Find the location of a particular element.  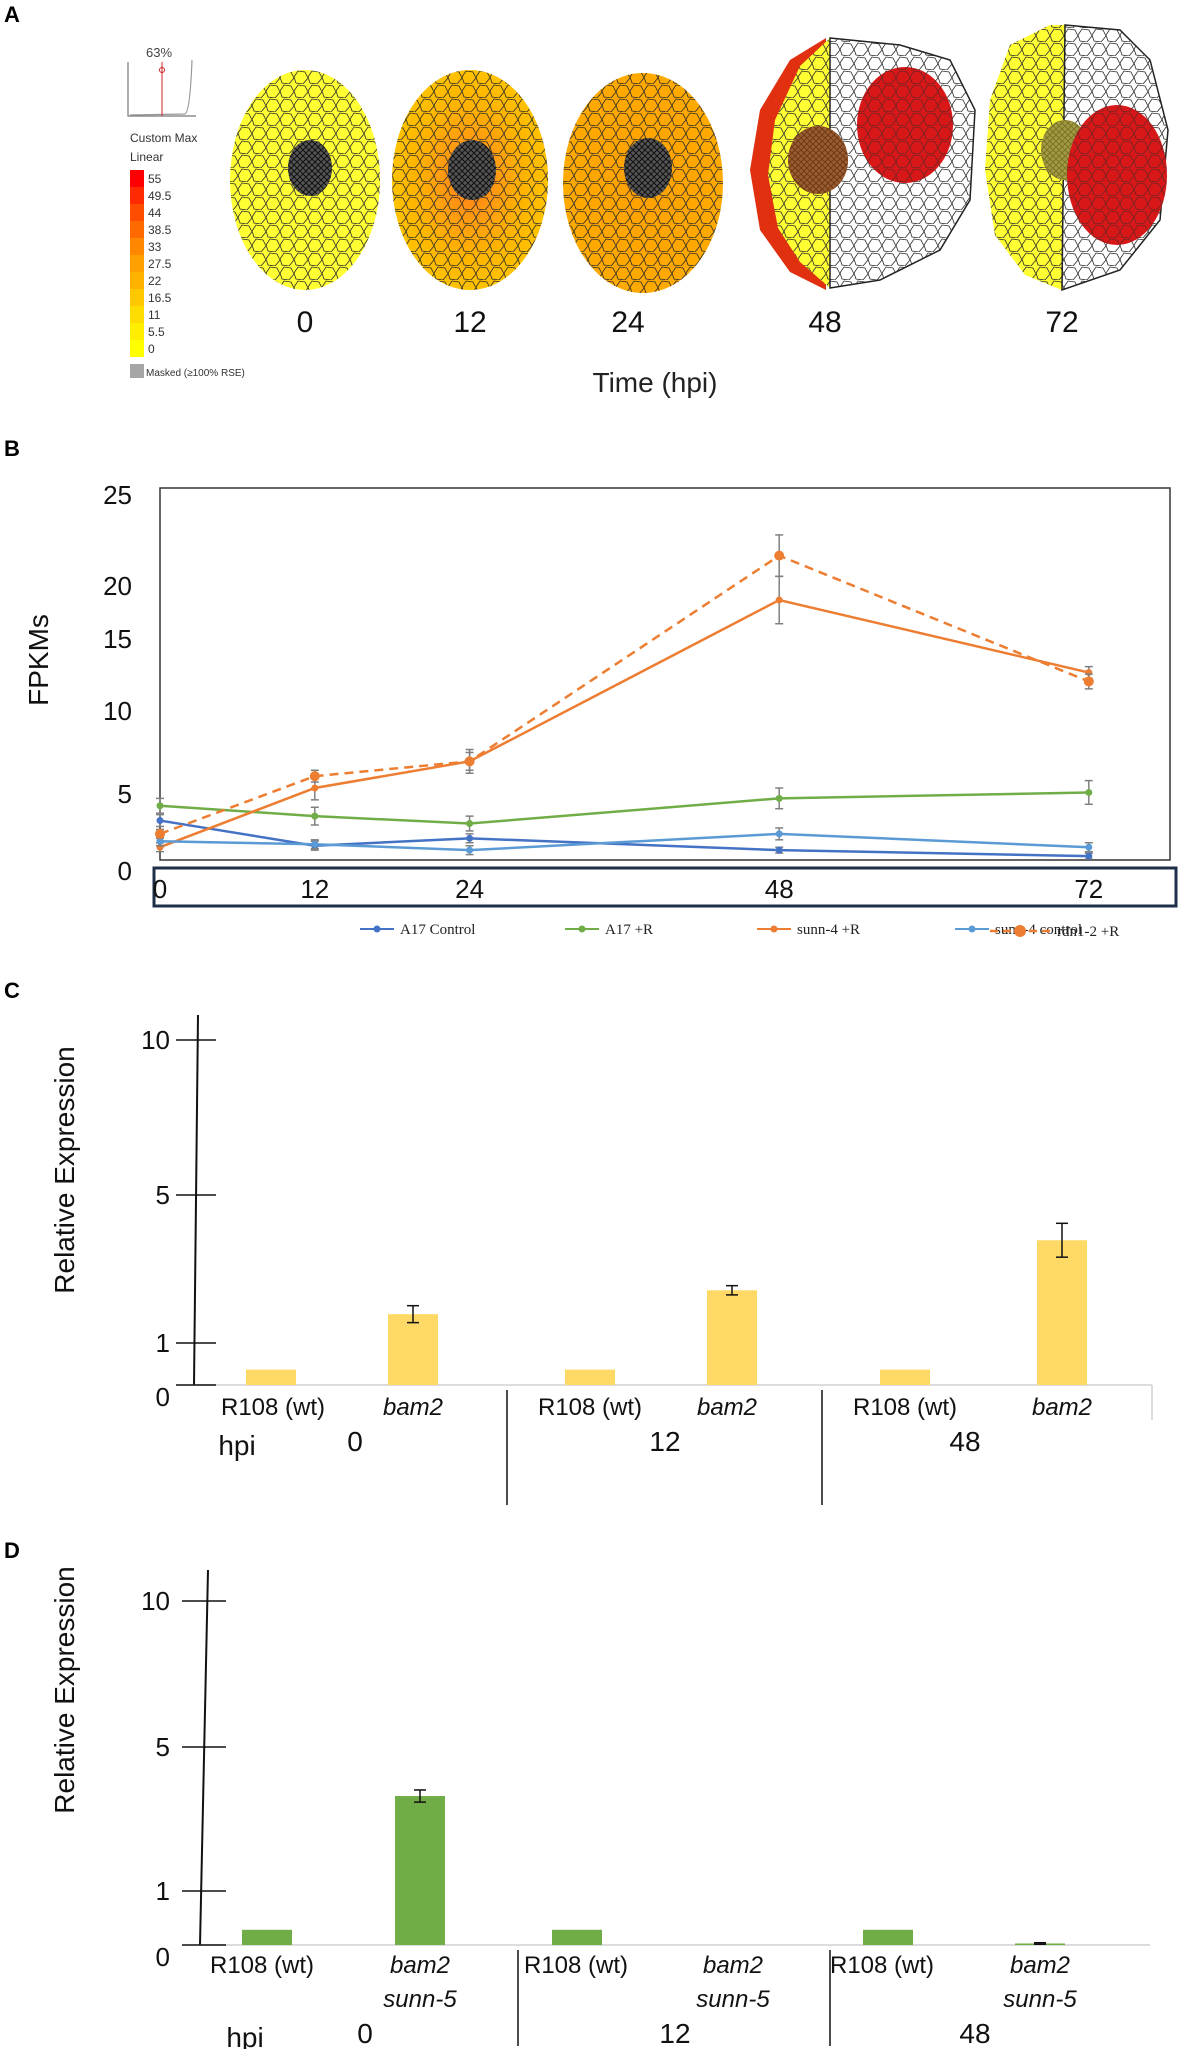

legend-level-label: 33 is located at coordinates (155, 247).